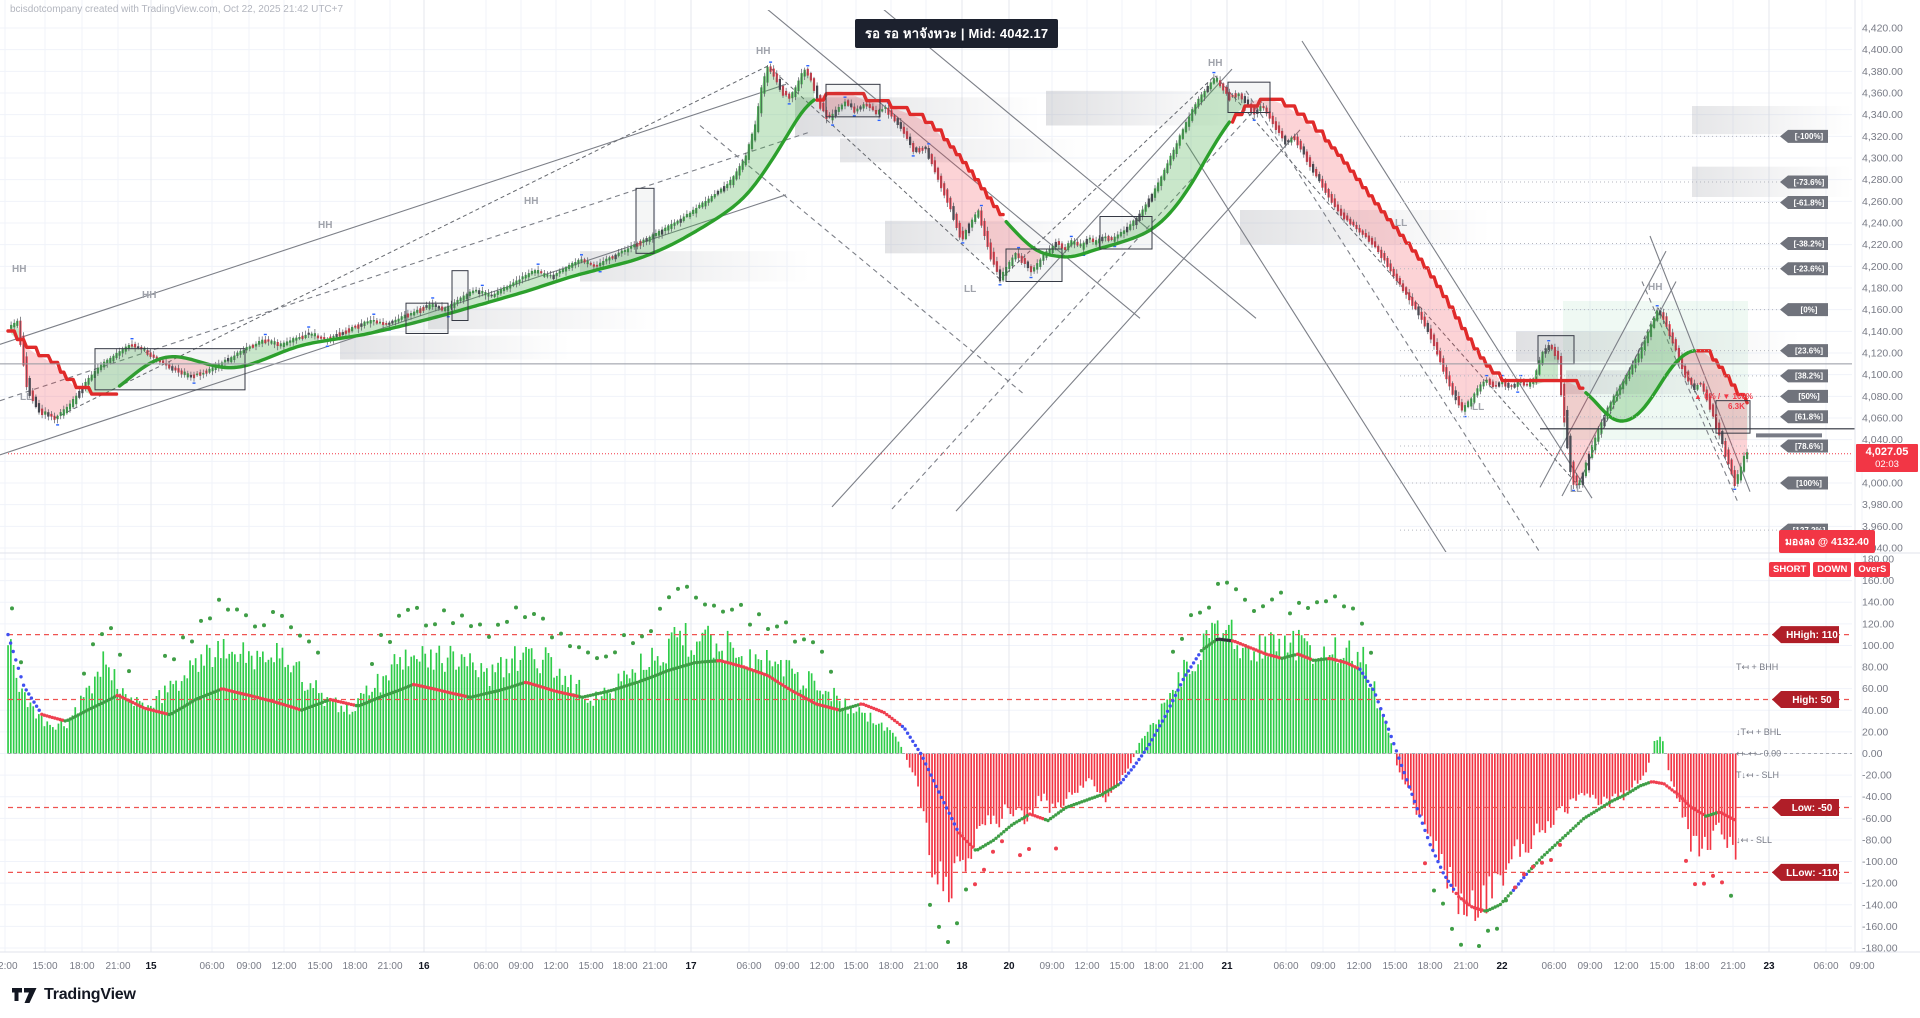  Describe the element at coordinates (1878, 603) in the screenshot. I see `svg-text: 140.00` at that location.